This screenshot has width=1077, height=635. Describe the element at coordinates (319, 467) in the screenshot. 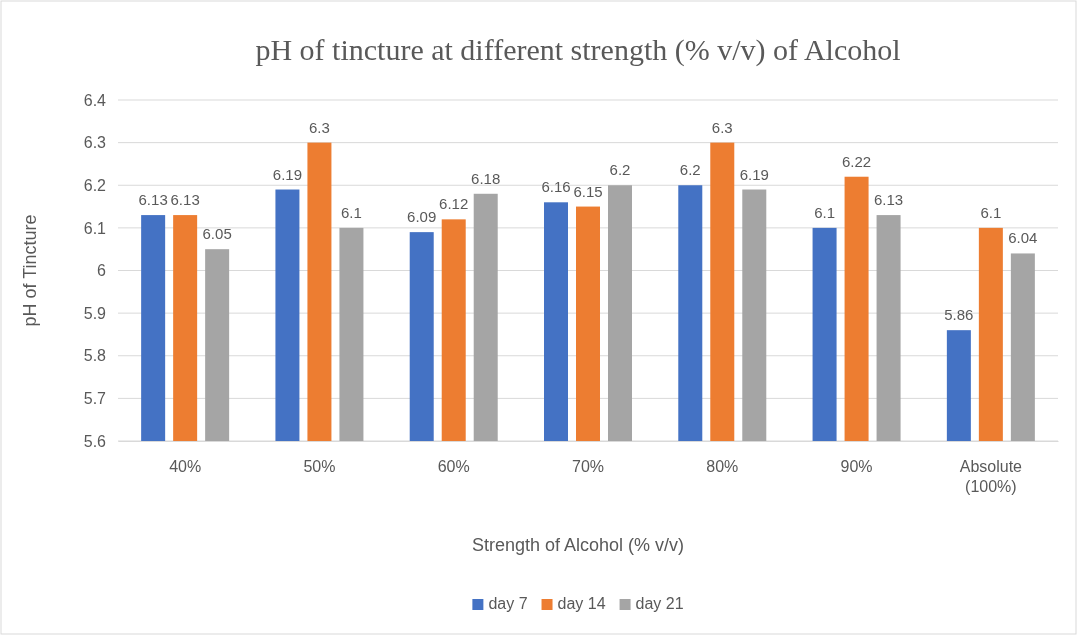

I see `x-tick-label: 50%` at that location.